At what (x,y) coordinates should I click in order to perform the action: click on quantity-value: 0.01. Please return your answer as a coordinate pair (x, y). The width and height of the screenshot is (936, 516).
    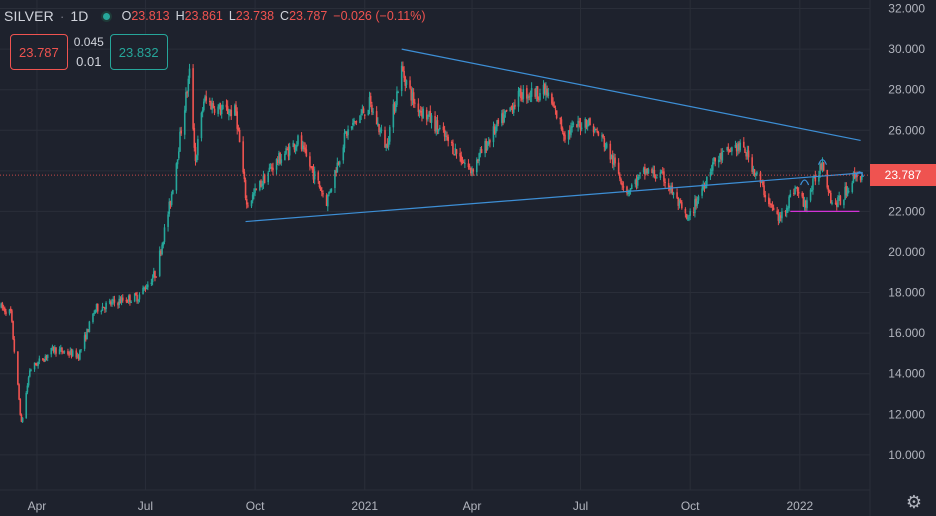
    Looking at the image, I should click on (89, 61).